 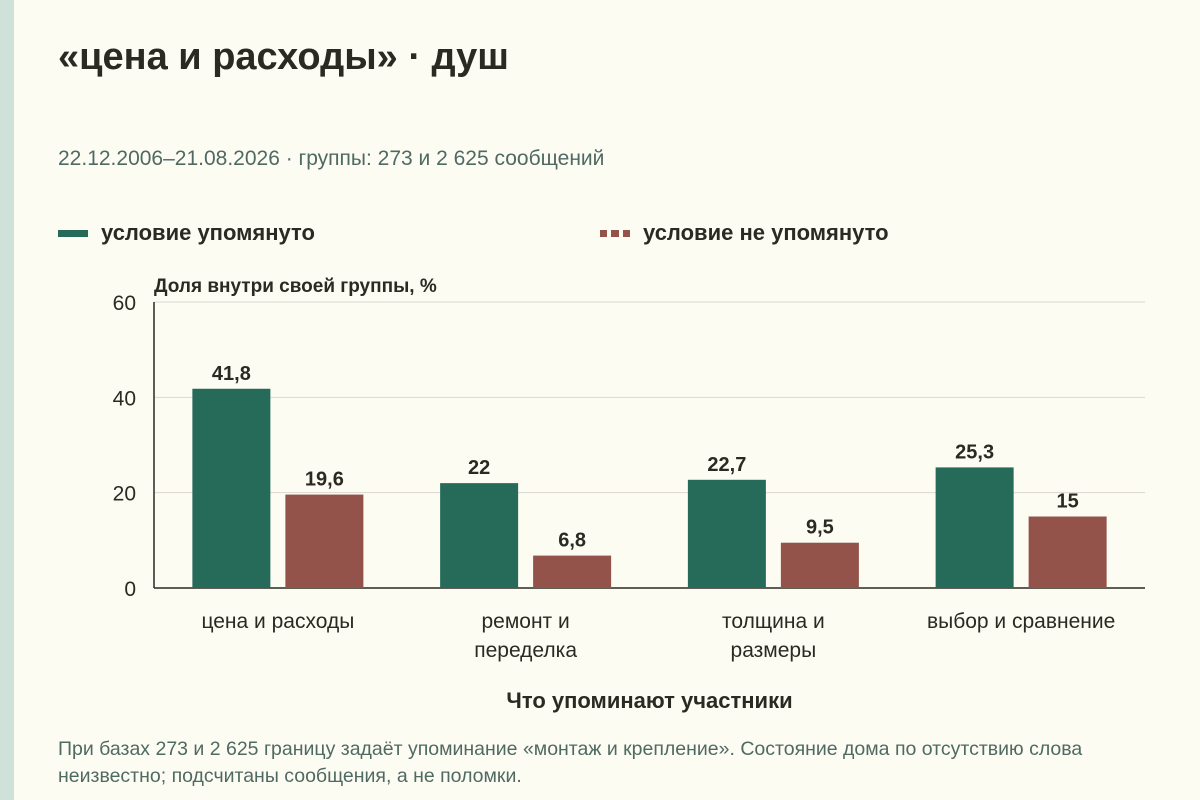 I want to click on bar-value-label: 6,8, so click(x=572, y=541).